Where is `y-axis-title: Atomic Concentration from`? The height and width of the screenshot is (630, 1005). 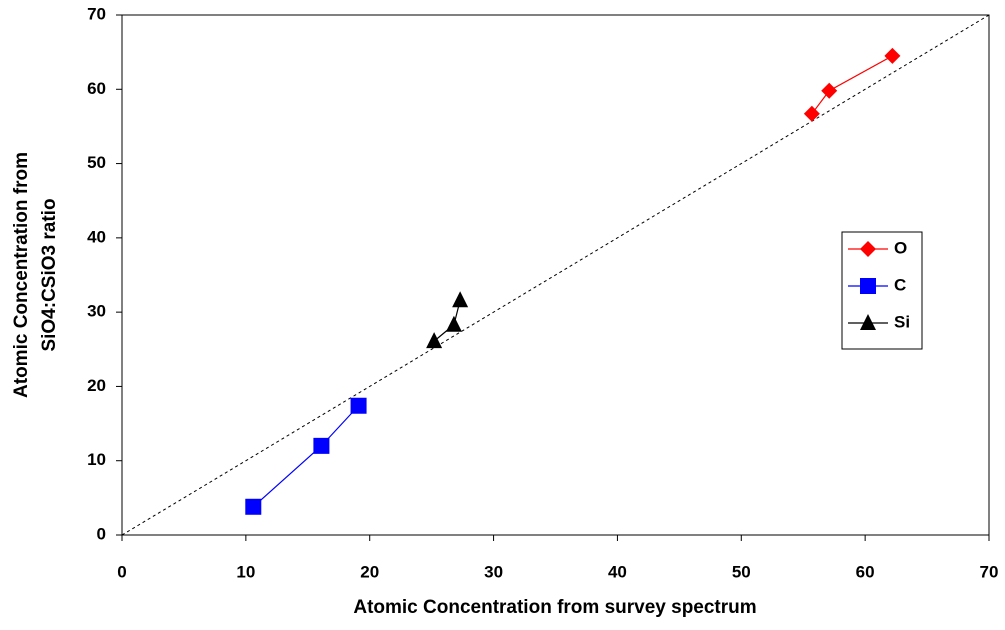
y-axis-title: Atomic Concentration from is located at coordinates (21, 275).